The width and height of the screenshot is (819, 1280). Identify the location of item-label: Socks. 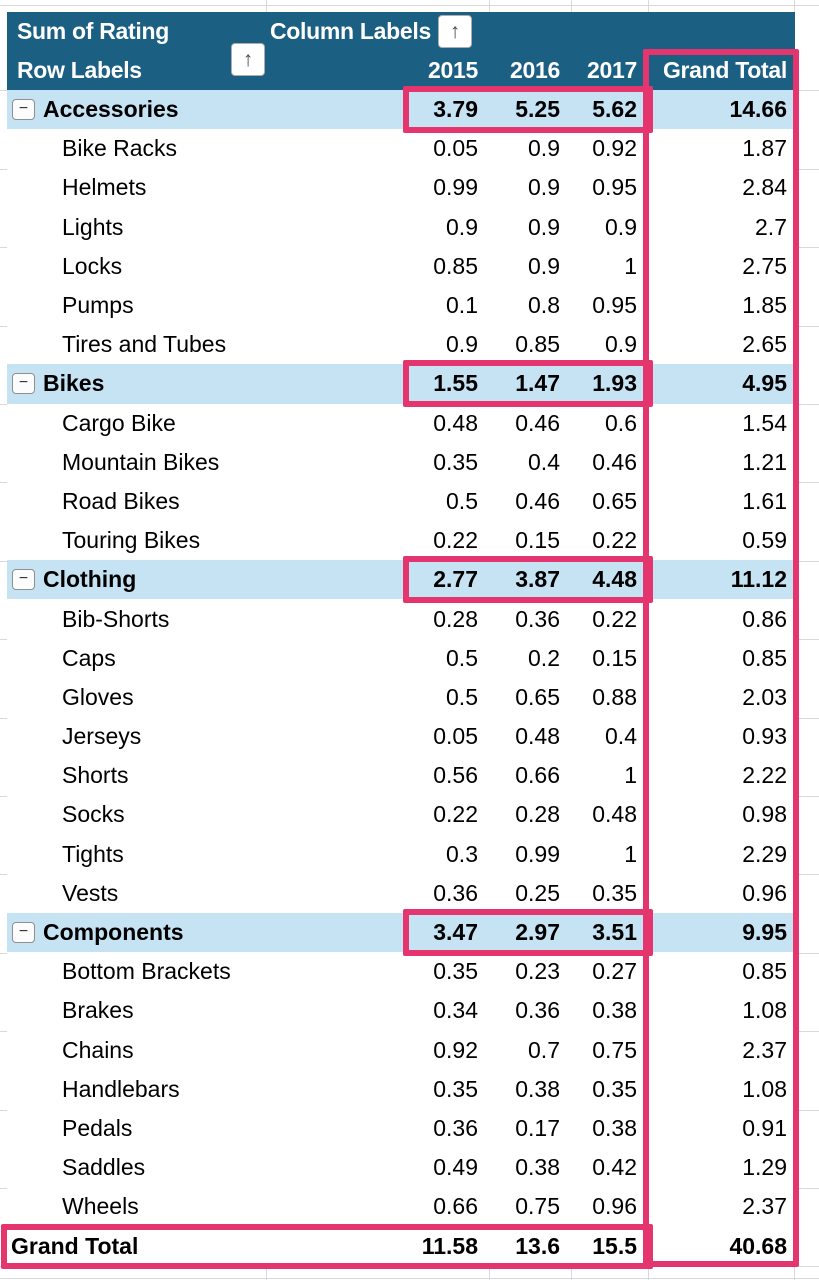
(93, 814).